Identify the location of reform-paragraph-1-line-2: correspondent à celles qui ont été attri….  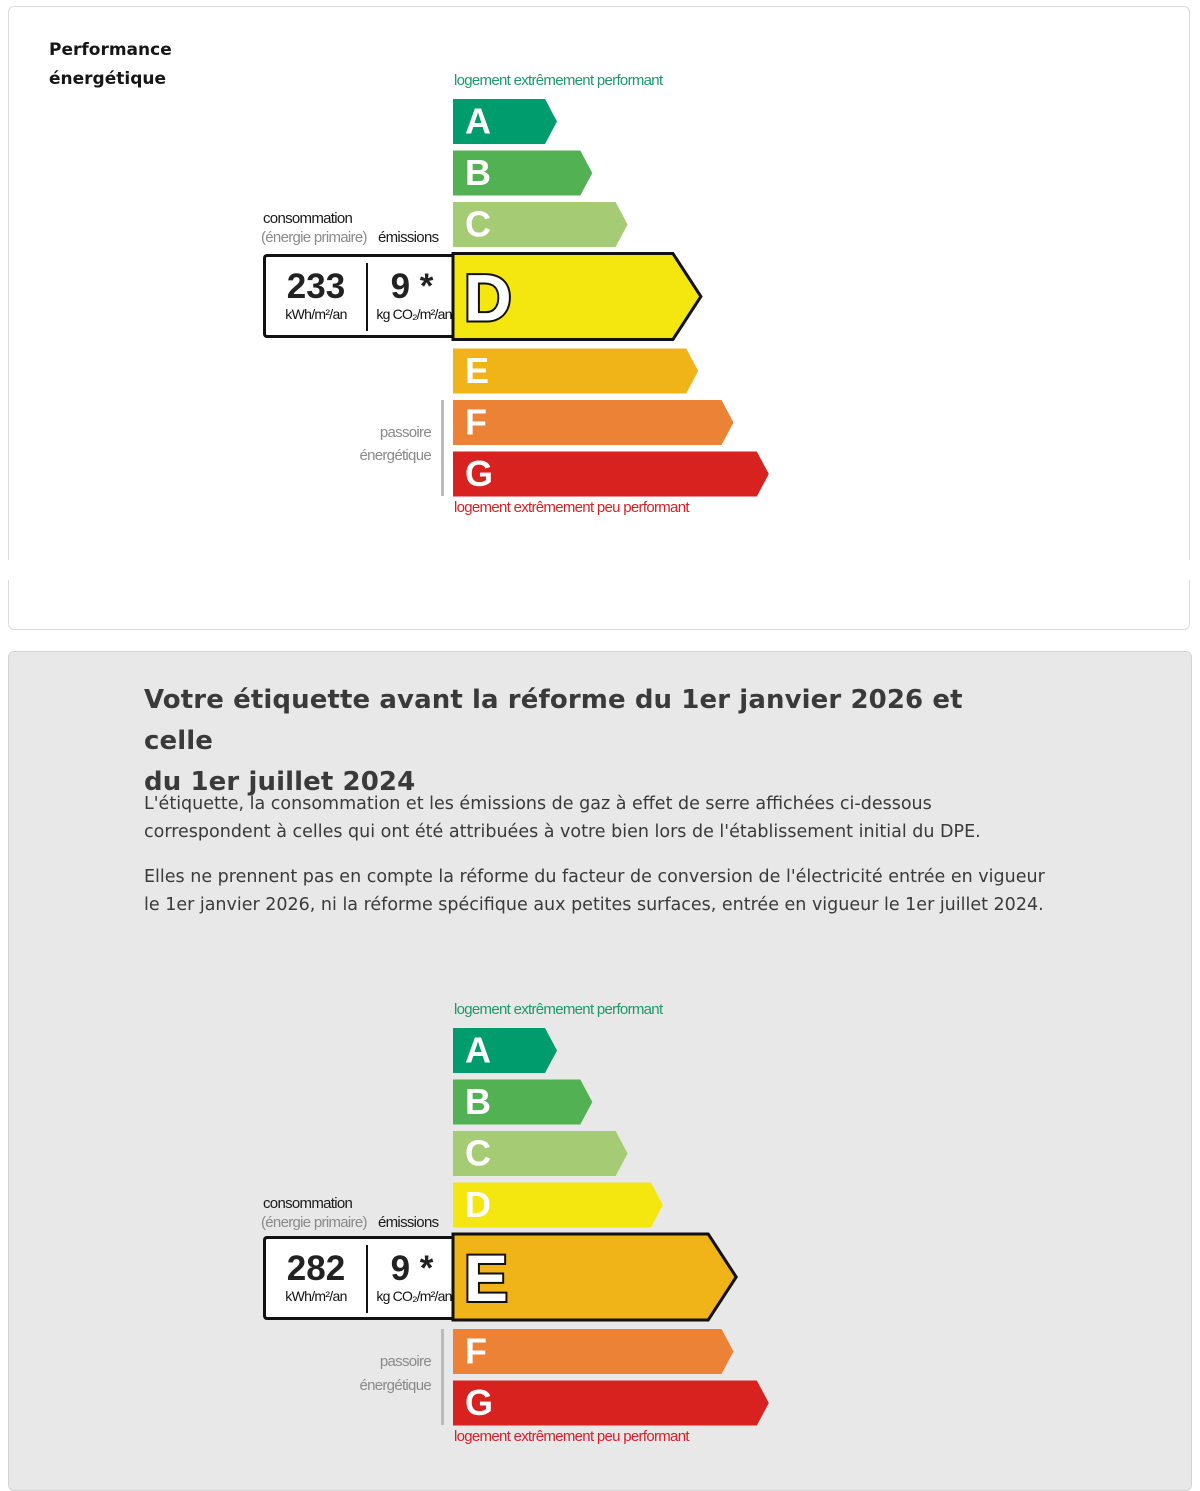
(562, 832).